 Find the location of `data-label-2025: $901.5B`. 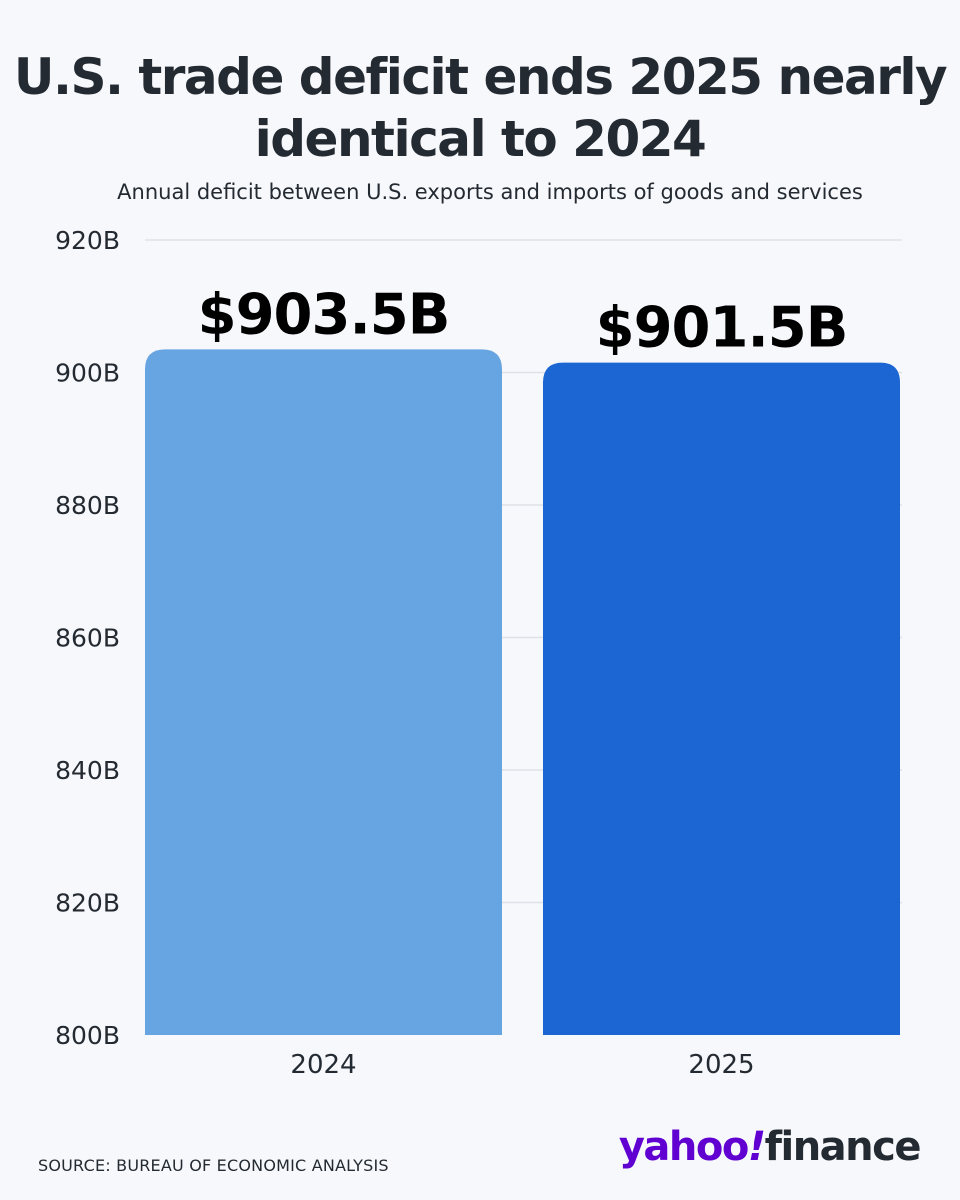

data-label-2025: $901.5B is located at coordinates (722, 328).